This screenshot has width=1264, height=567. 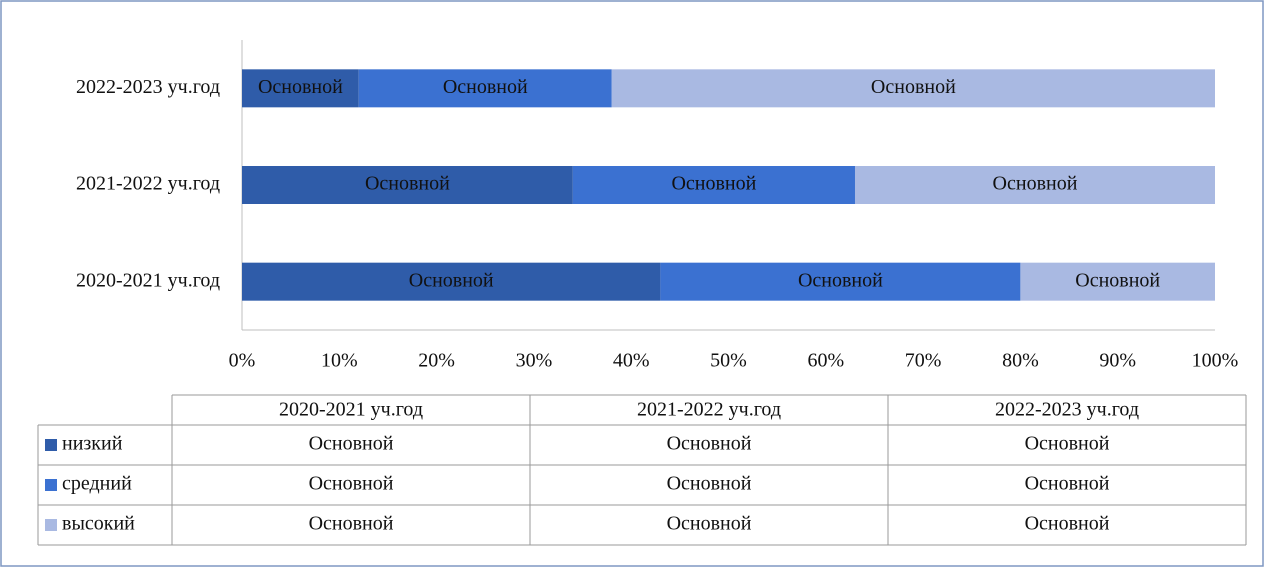 What do you see at coordinates (148, 184) in the screenshot?
I see `y-tick-label: 2021-2022 уч.год` at bounding box center [148, 184].